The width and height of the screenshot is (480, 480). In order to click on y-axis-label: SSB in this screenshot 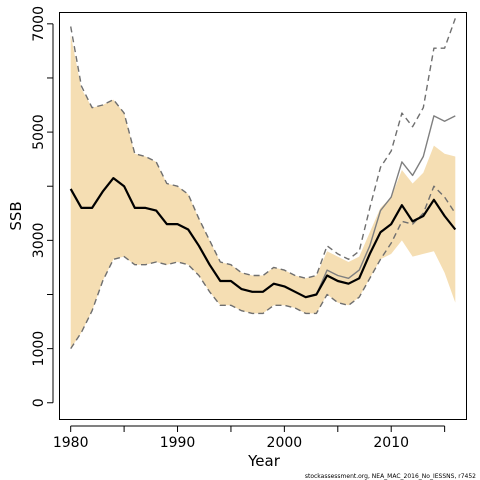, I will do `click(16, 215)`.